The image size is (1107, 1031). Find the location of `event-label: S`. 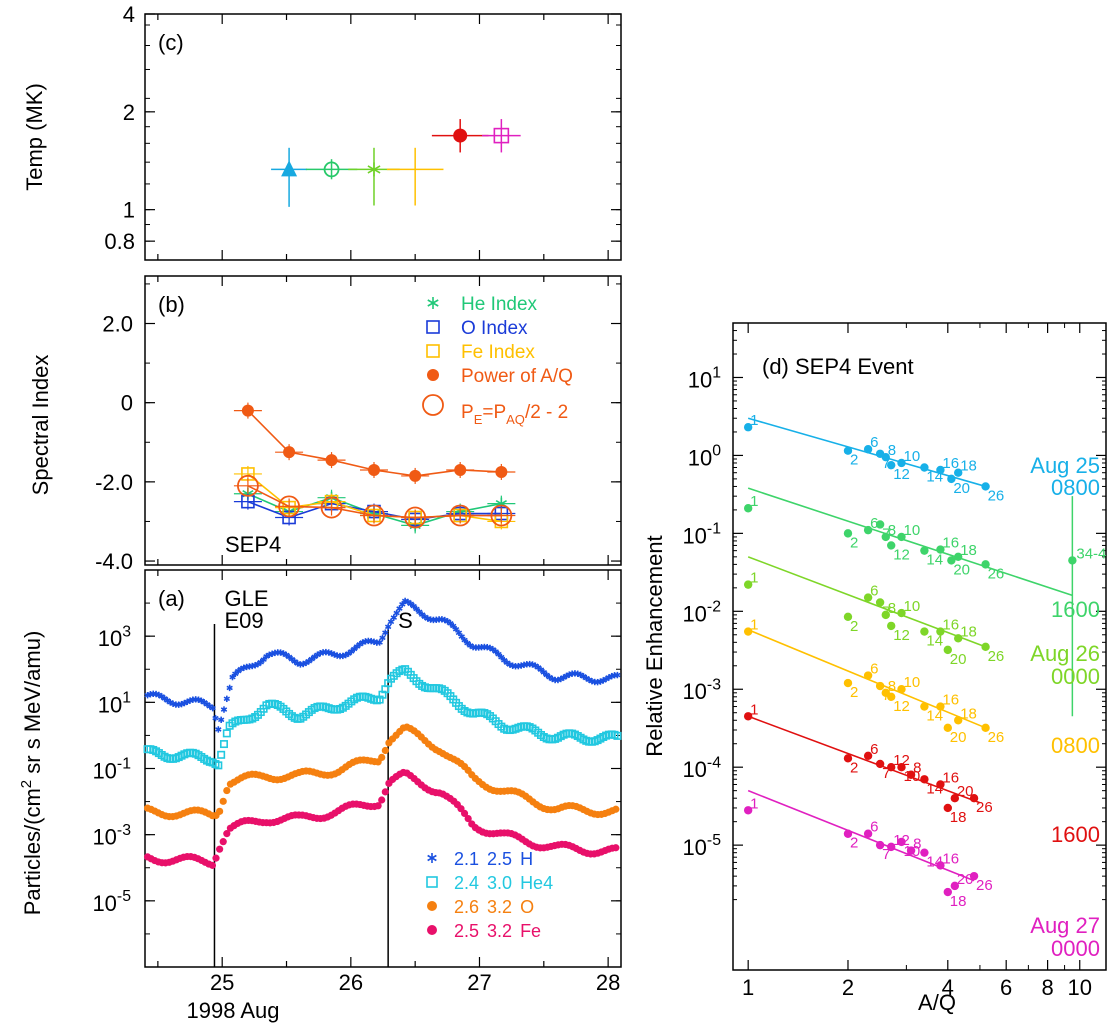

event-label: S is located at coordinates (405, 620).